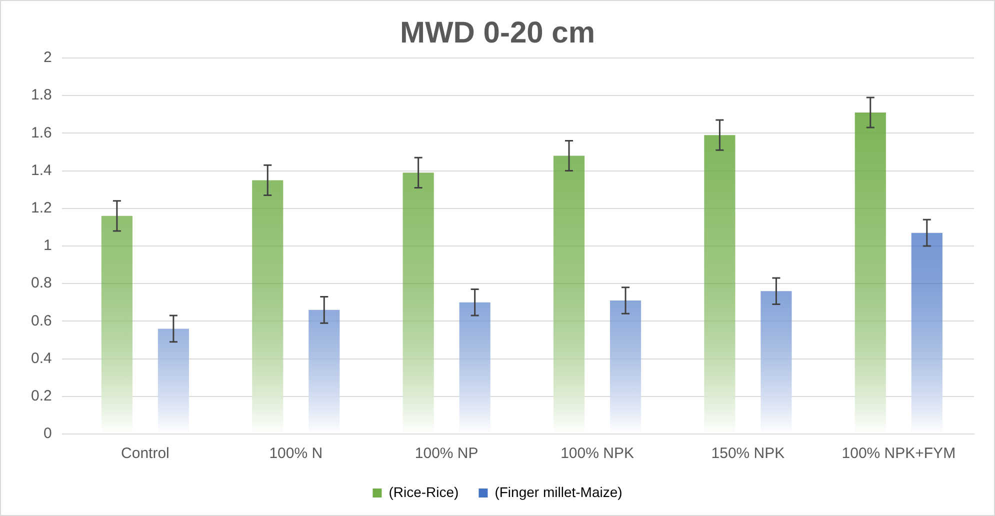 The width and height of the screenshot is (995, 516). Describe the element at coordinates (558, 492) in the screenshot. I see `legend-label: (Finger millet-Maize)` at that location.